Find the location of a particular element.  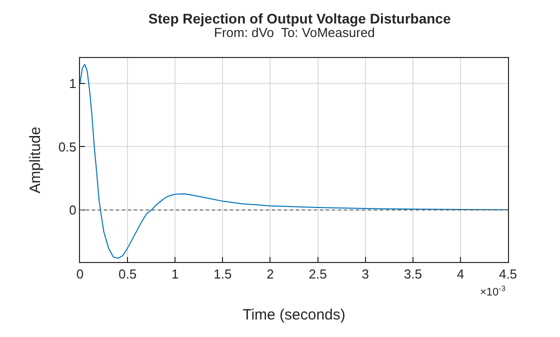

y-tick-label: 1 is located at coordinates (72, 83).